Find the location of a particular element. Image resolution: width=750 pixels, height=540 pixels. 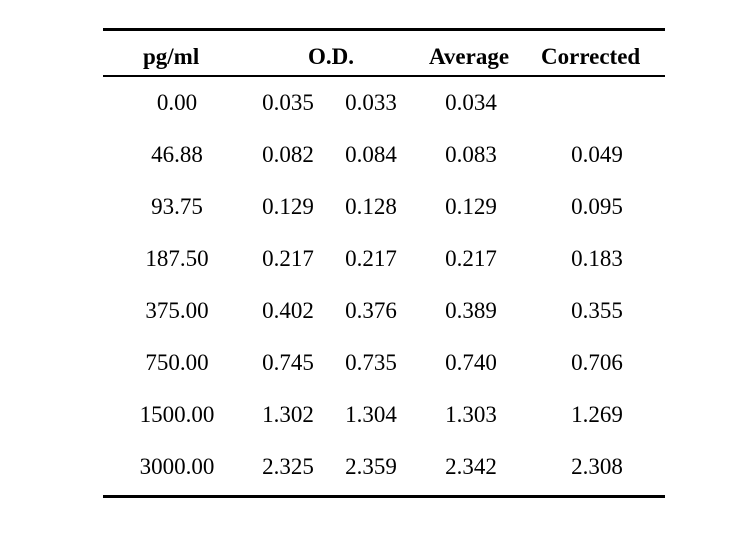

cell-average: 0.389 is located at coordinates (471, 310).